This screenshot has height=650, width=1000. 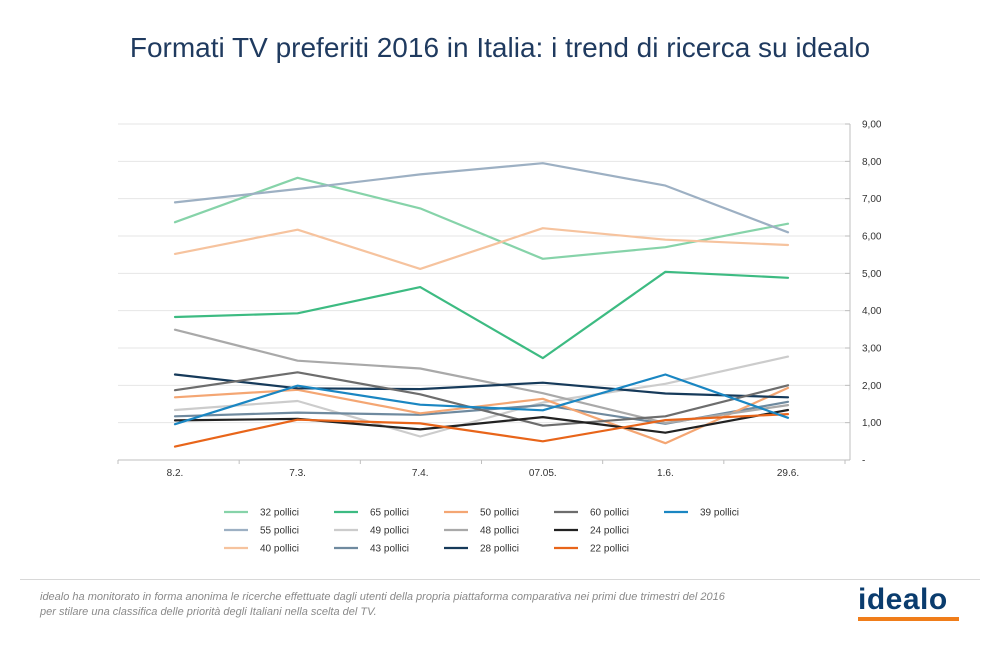 I want to click on series-line-49-pollici, so click(x=481, y=396).